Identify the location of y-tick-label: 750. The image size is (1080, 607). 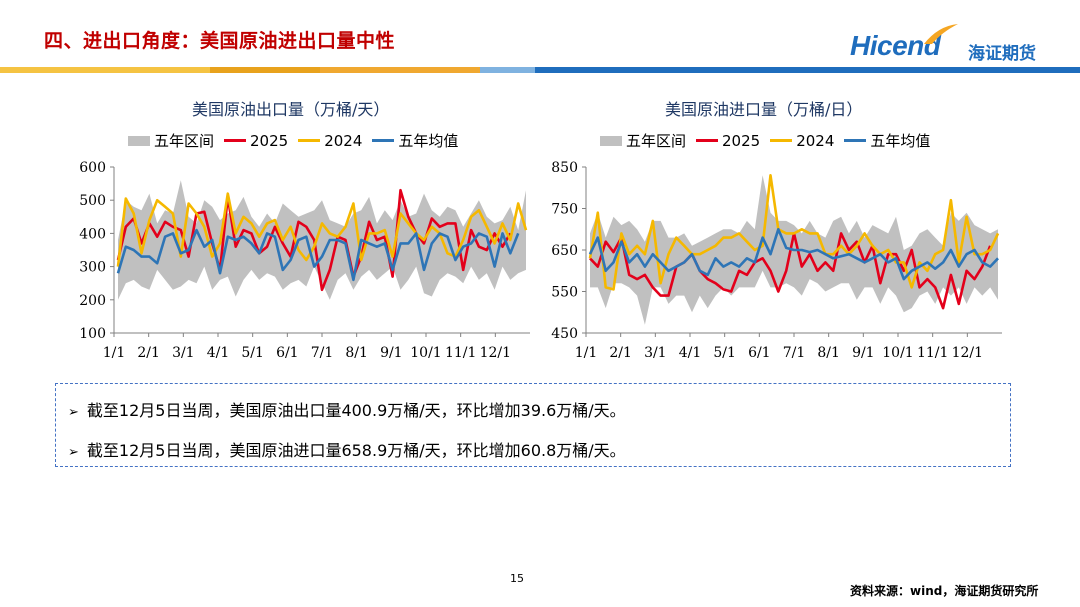
(564, 210).